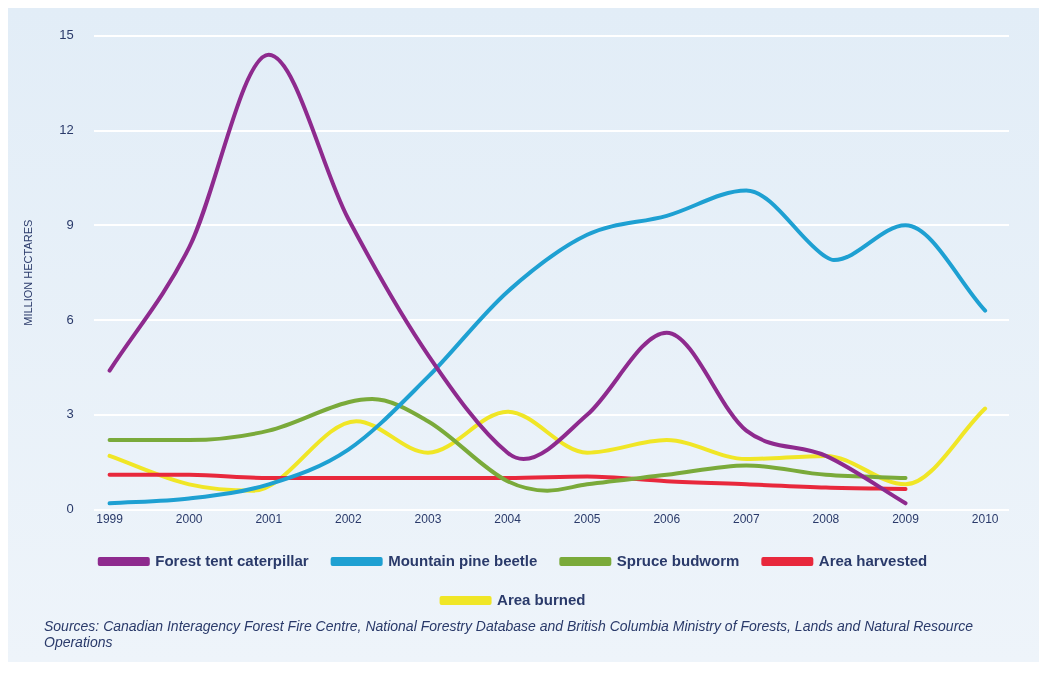  What do you see at coordinates (587, 519) in the screenshot?
I see `x-tick-label: 2005` at bounding box center [587, 519].